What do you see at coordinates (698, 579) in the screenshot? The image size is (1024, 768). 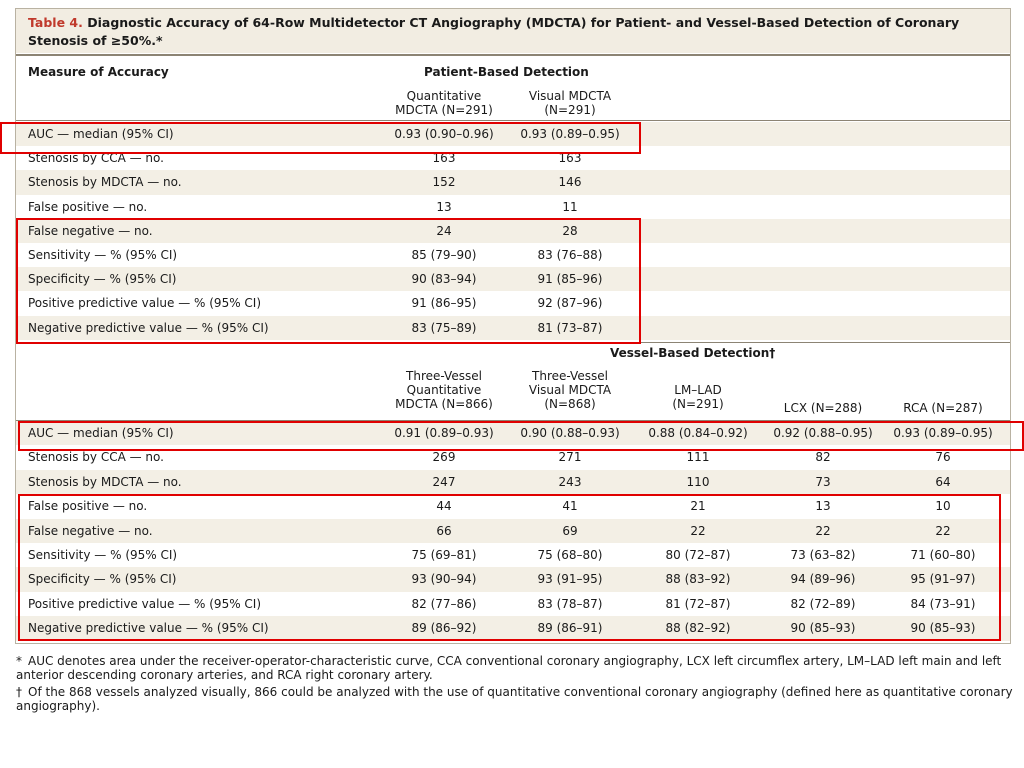 I see `table-cell: 88 (83–92)` at bounding box center [698, 579].